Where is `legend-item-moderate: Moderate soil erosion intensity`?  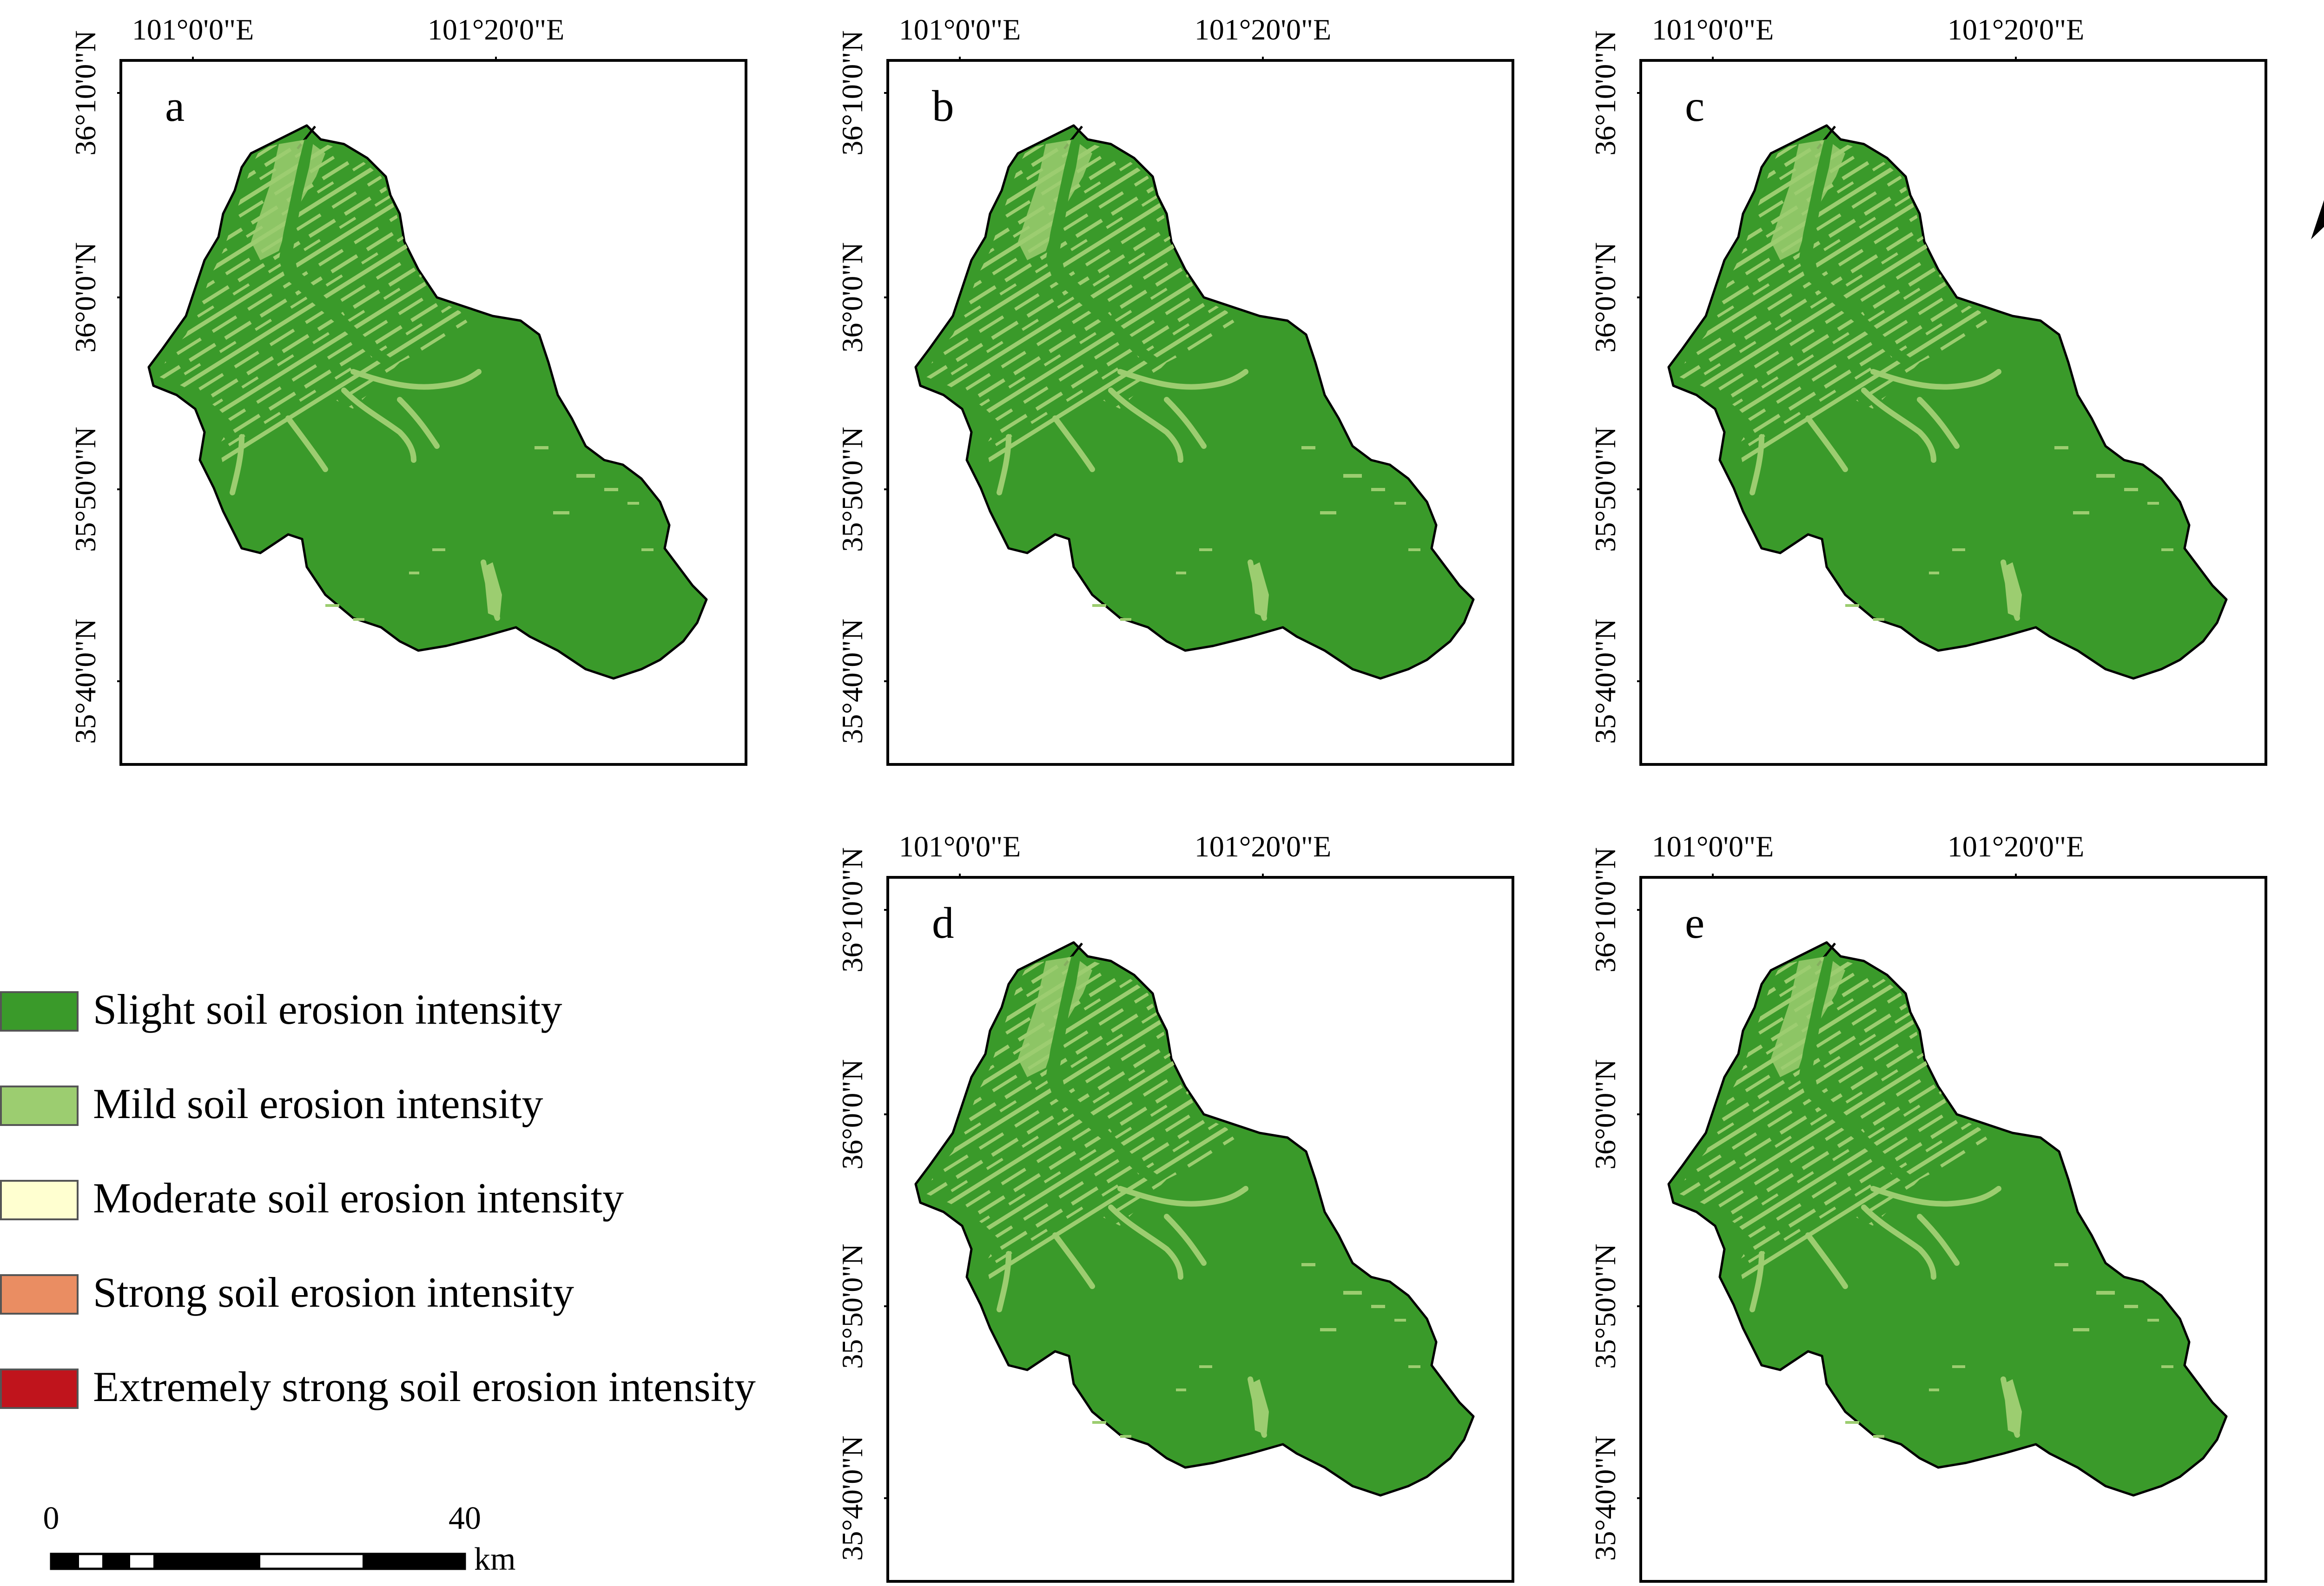 legend-item-moderate: Moderate soil erosion intensity is located at coordinates (312, 1198).